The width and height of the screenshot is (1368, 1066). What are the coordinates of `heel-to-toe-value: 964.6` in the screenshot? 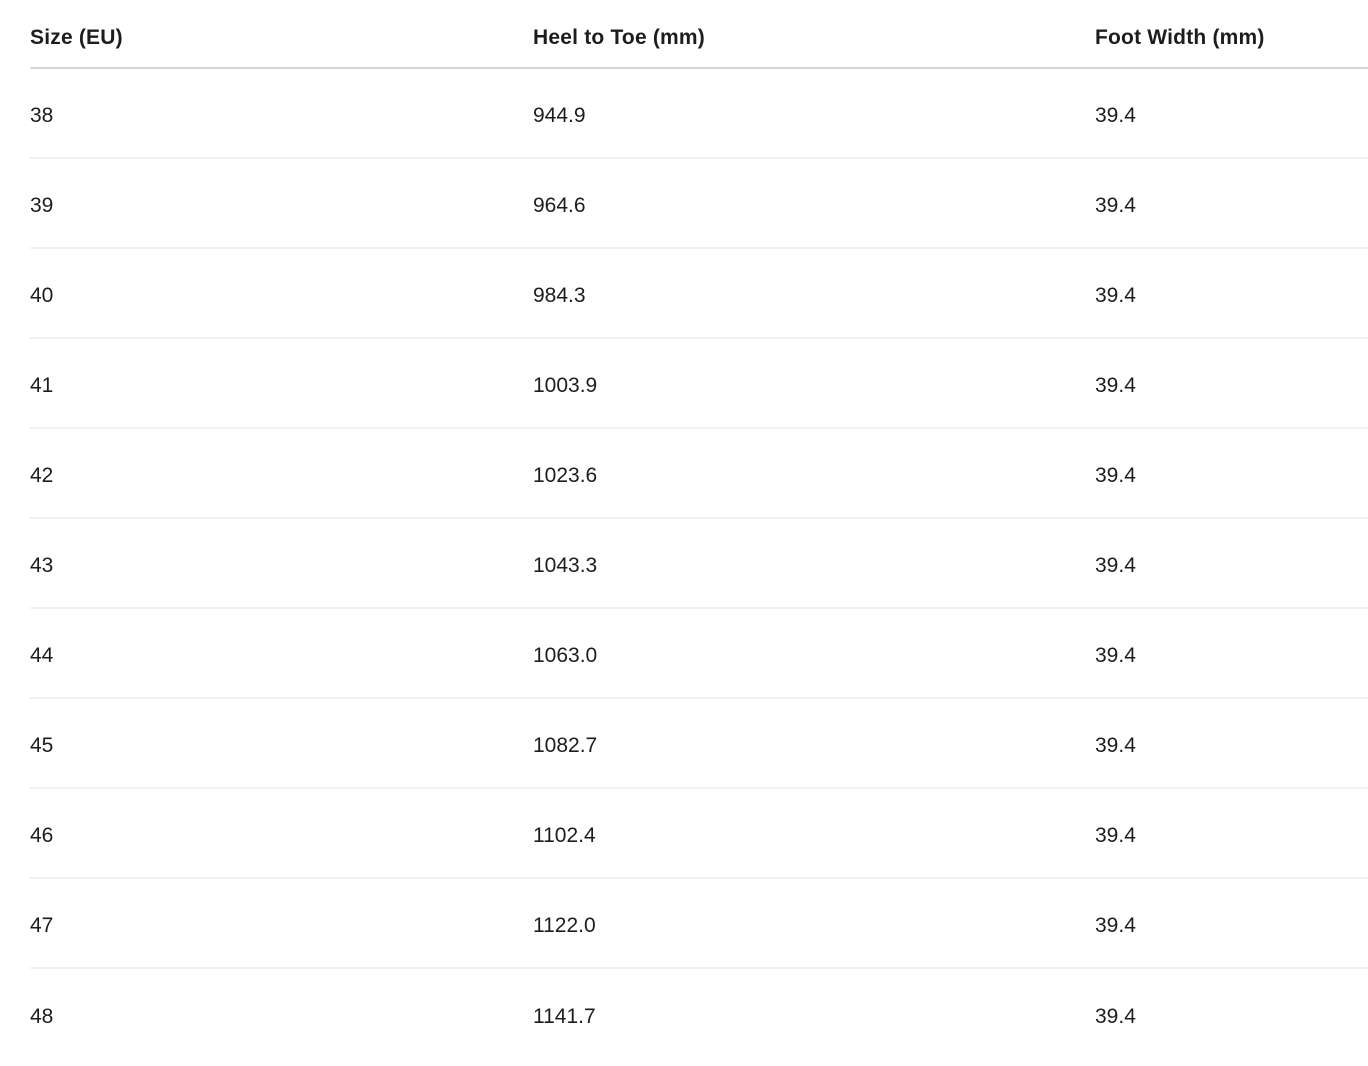 It's located at (559, 205).